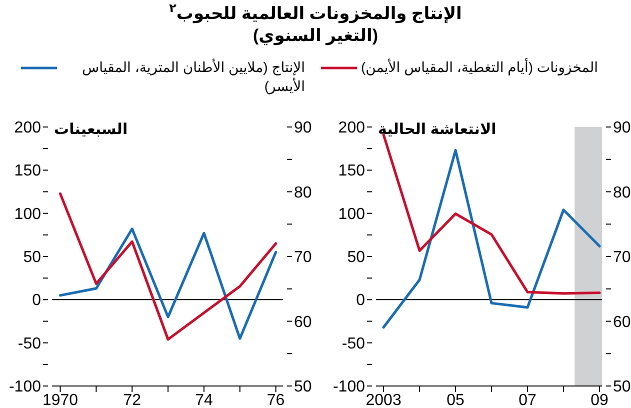 Image resolution: width=631 pixels, height=408 pixels. What do you see at coordinates (132, 400) in the screenshot?
I see `x-tick-label: 72` at bounding box center [132, 400].